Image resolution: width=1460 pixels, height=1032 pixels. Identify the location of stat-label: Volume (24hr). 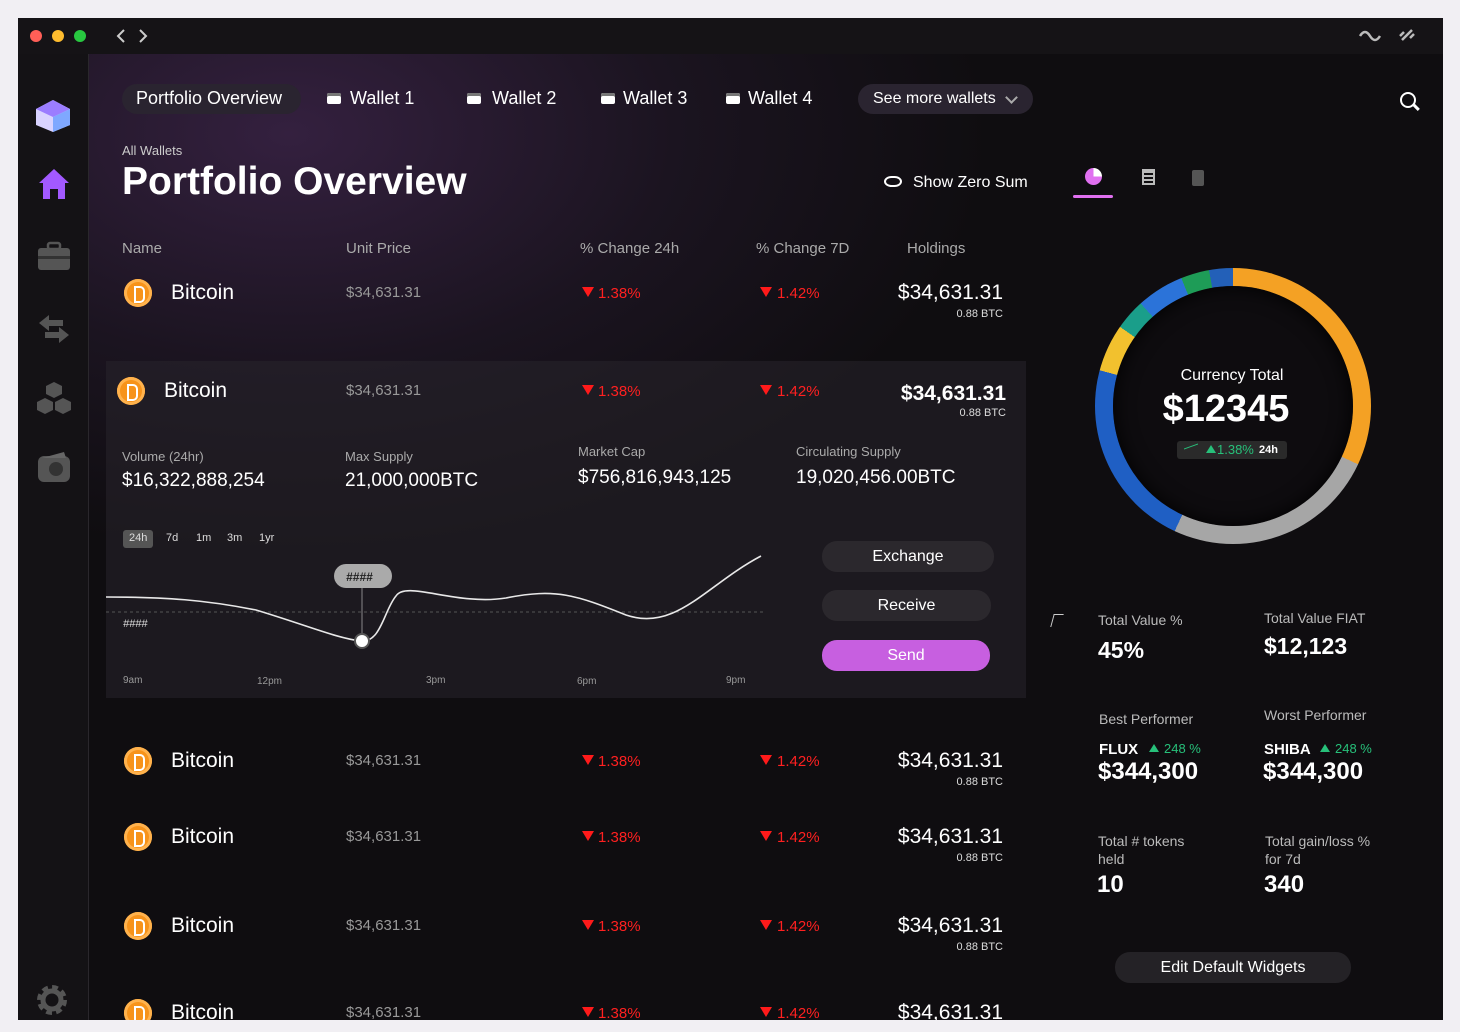
(163, 456).